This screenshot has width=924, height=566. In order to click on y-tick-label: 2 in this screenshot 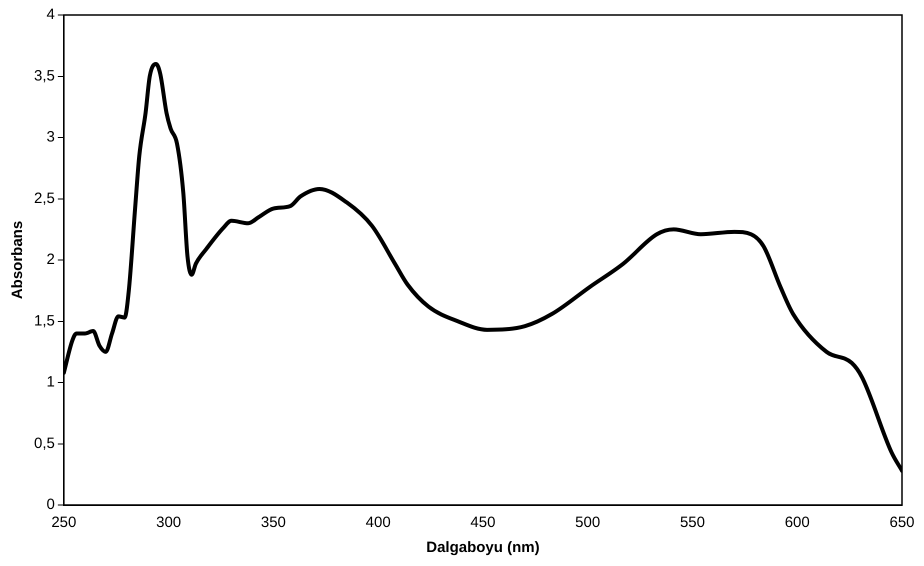, I will do `click(50, 259)`.